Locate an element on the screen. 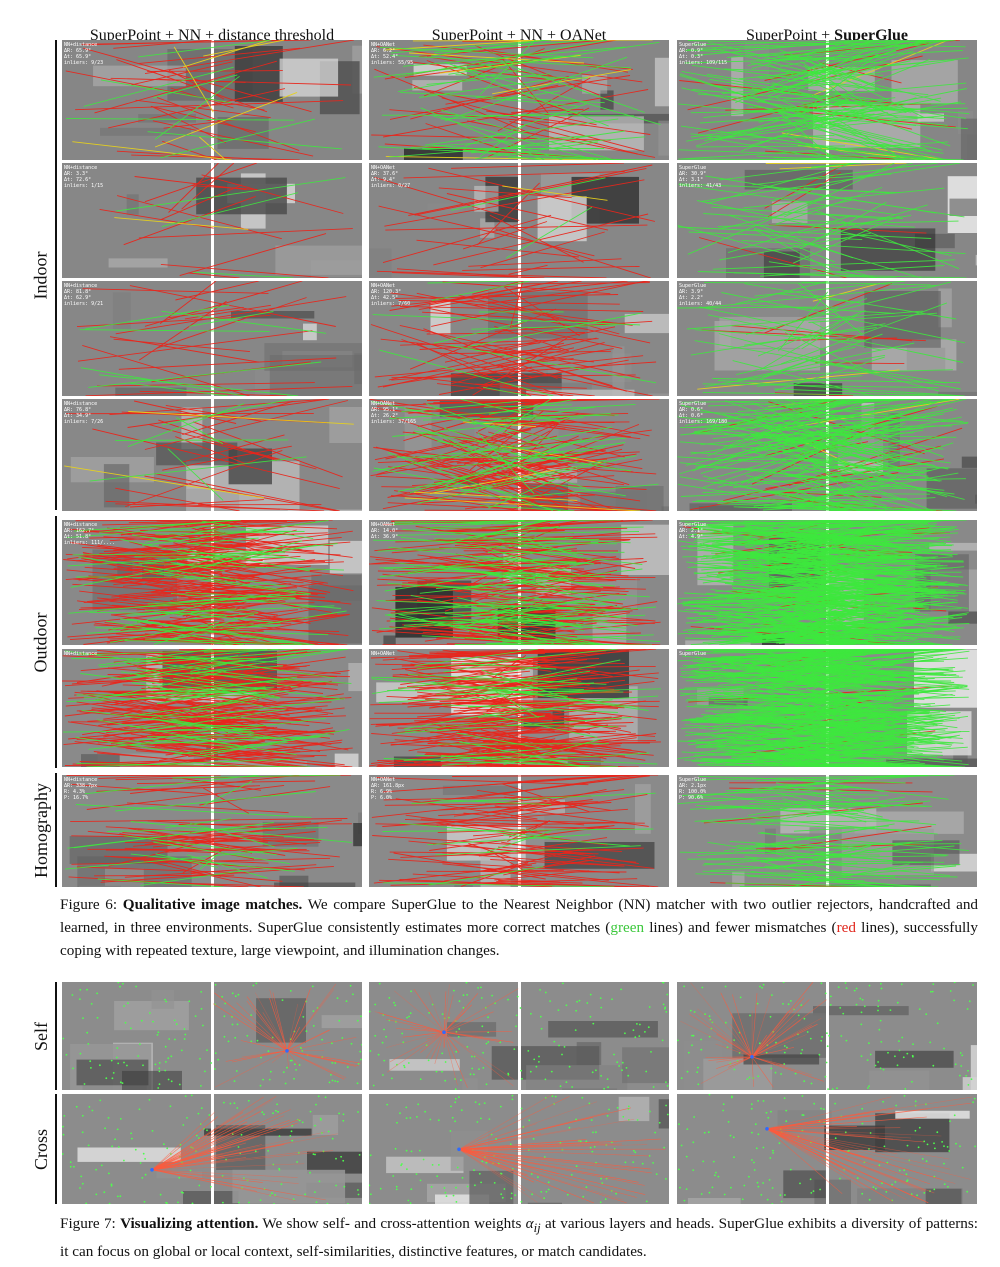  bracket-outdoor is located at coordinates (56, 642).